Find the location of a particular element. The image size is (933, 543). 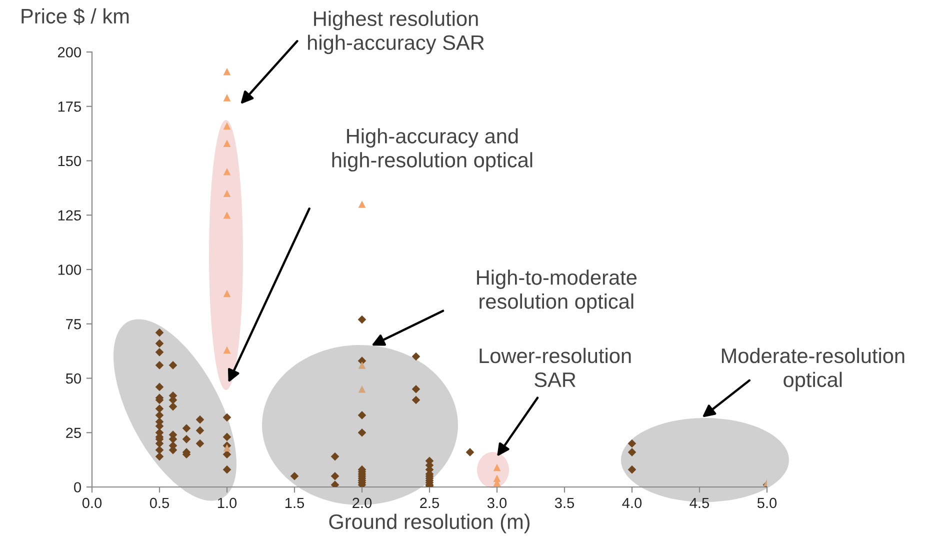

x-tick-label: 0.5 is located at coordinates (160, 503).